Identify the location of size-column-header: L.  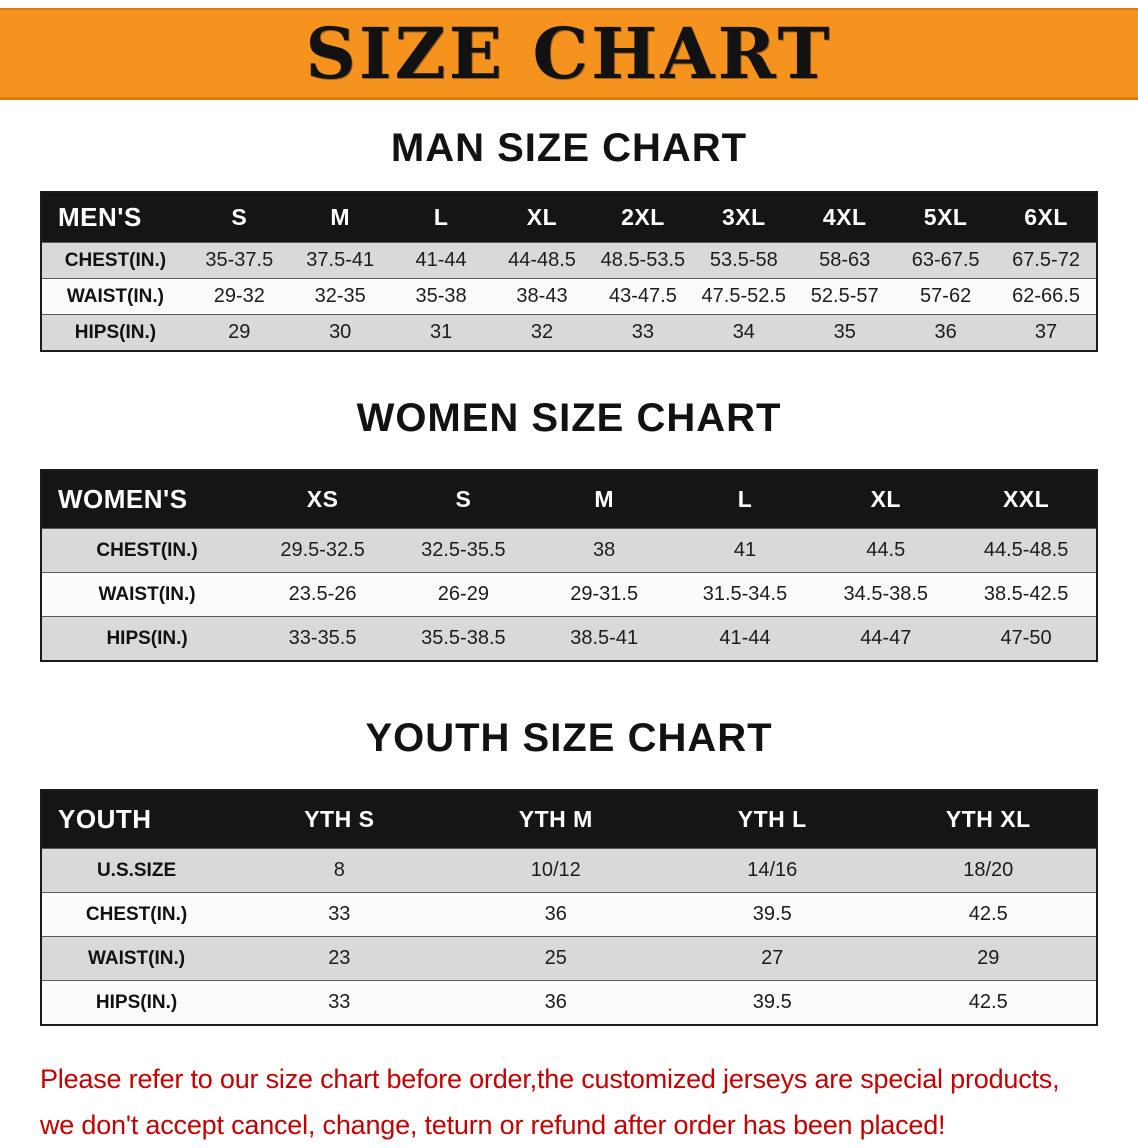
(441, 217).